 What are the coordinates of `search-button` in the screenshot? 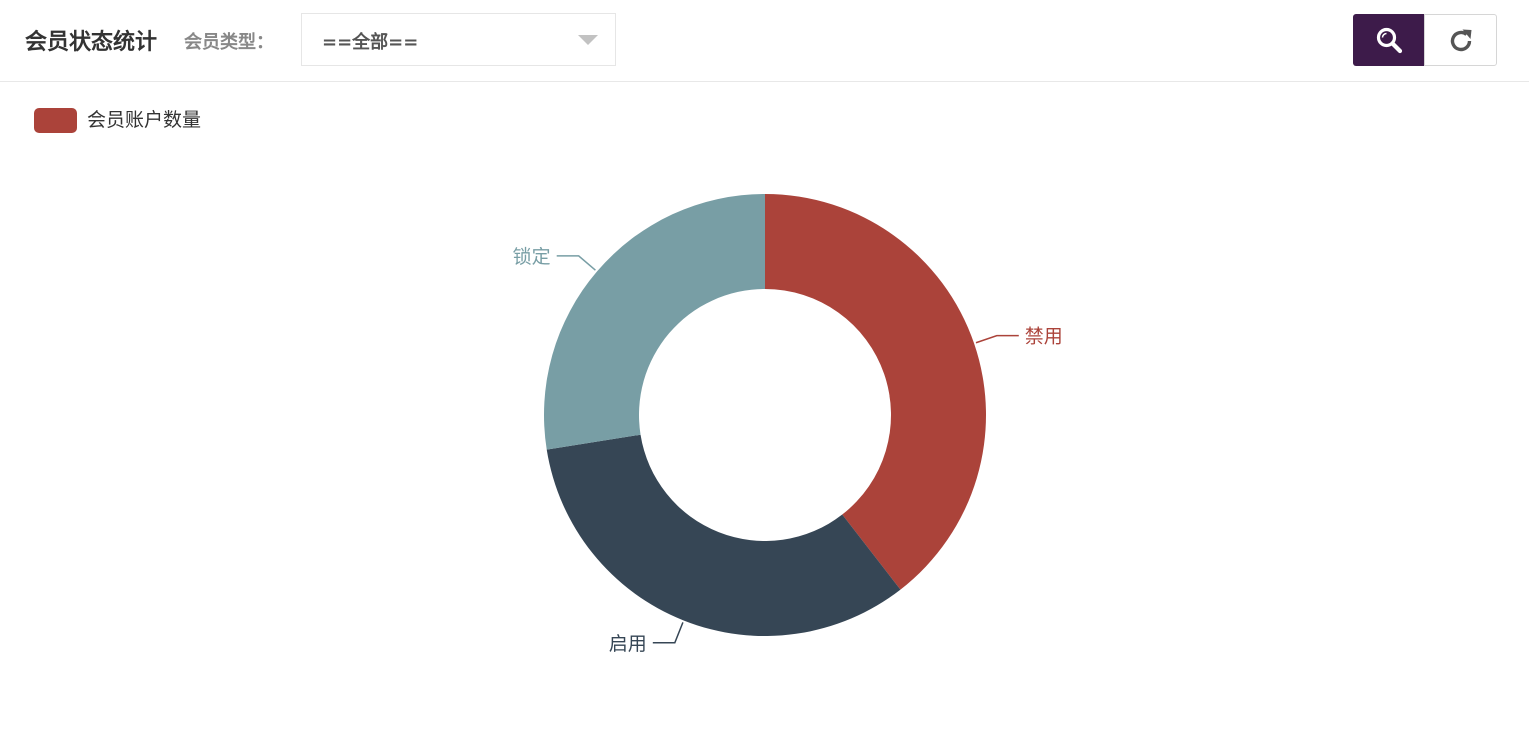 It's located at (1389, 40).